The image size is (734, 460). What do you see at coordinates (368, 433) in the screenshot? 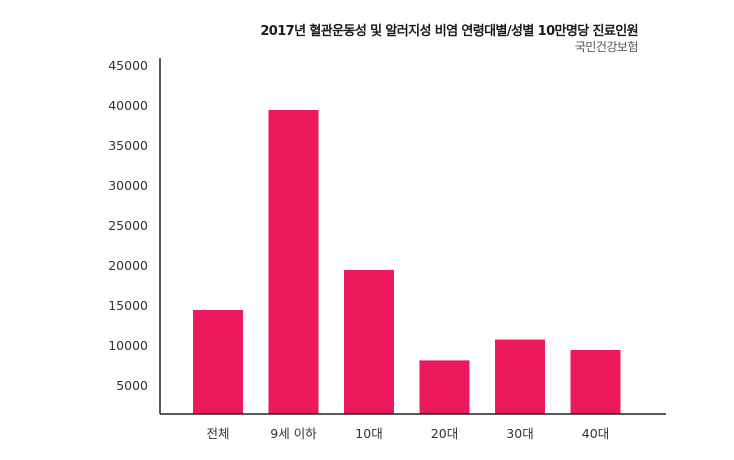
I see `x-category-label: 10대` at bounding box center [368, 433].